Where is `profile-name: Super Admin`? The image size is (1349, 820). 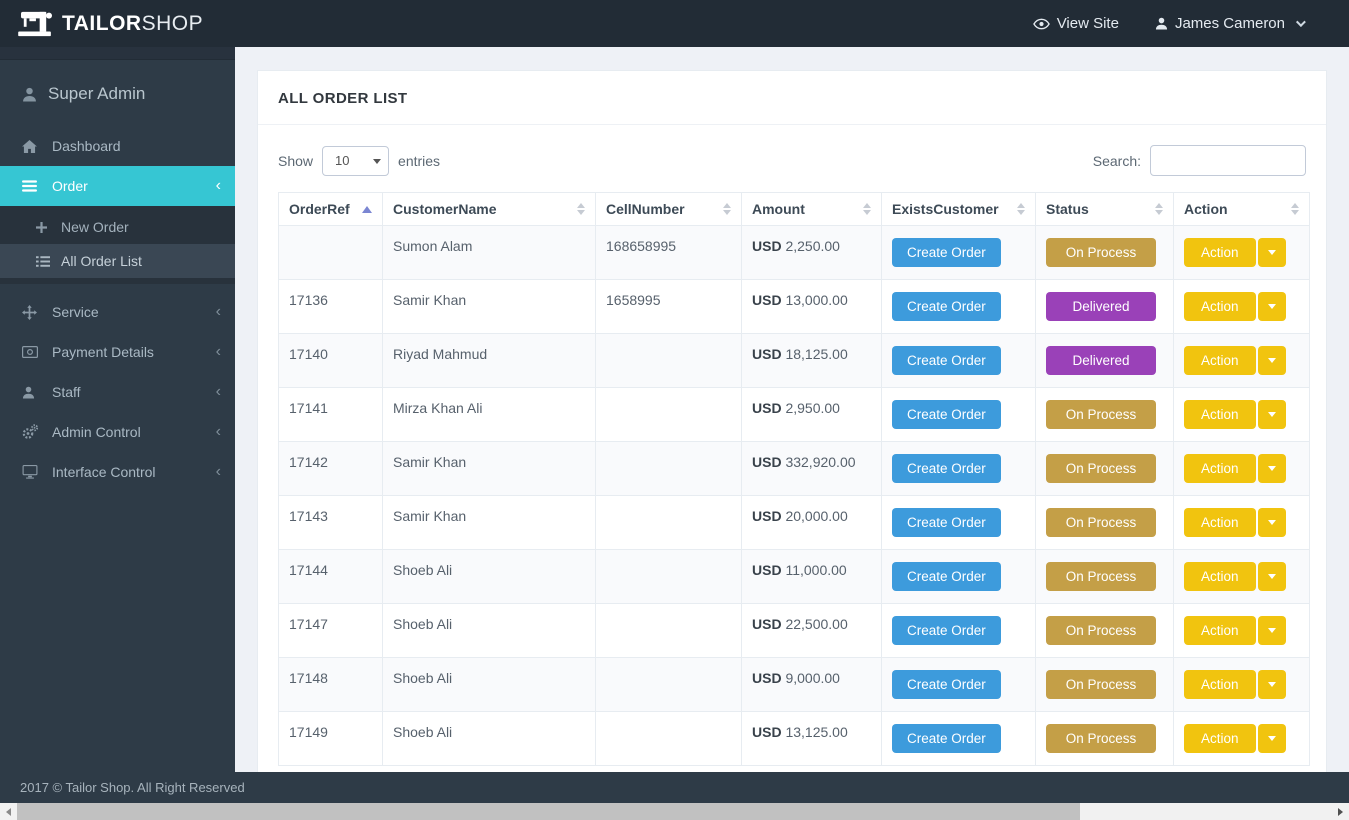
profile-name: Super Admin is located at coordinates (97, 93).